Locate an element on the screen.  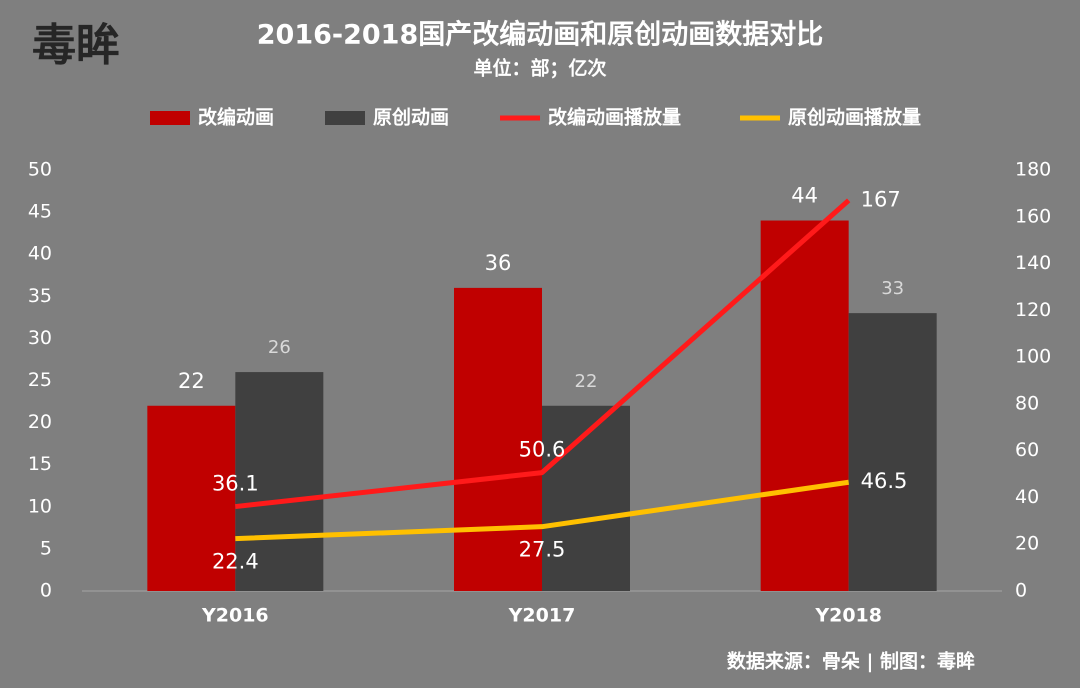
y-tick-label: 25 is located at coordinates (40, 380).